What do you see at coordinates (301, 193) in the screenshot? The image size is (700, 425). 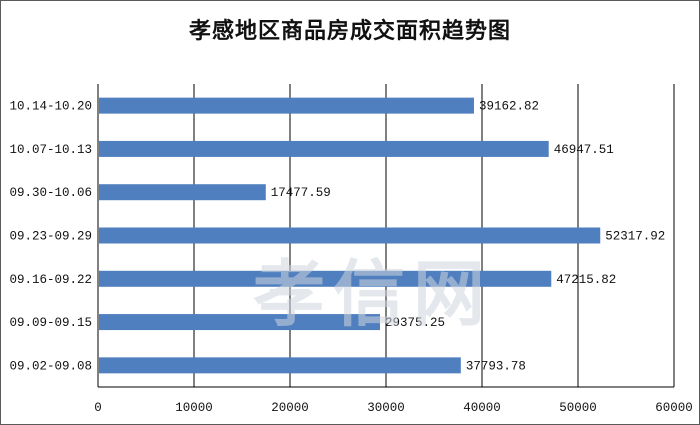 I see `data-label: 17477.59` at bounding box center [301, 193].